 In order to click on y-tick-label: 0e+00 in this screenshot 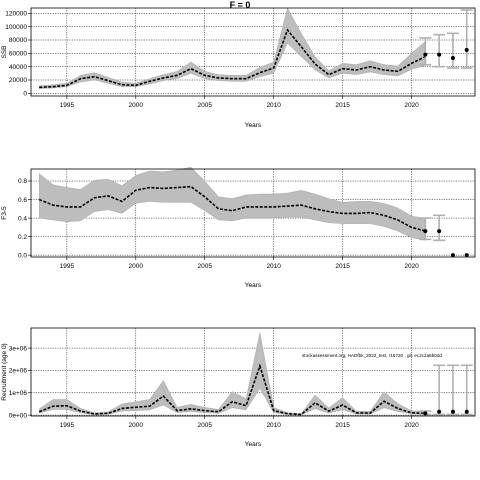, I will do `click(18, 415)`.